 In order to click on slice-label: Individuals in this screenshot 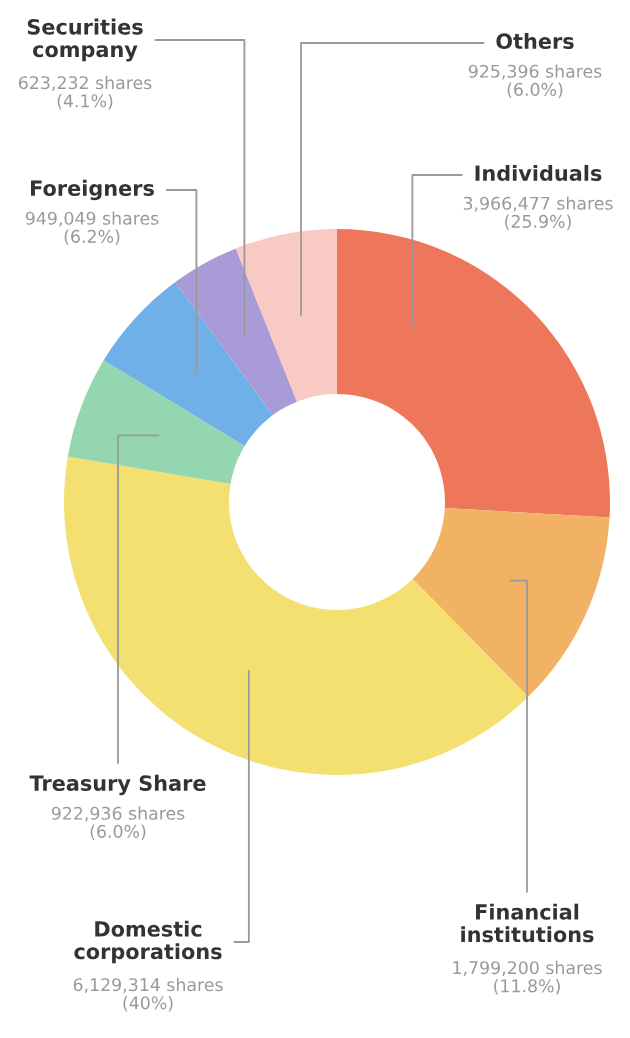, I will do `click(538, 173)`.